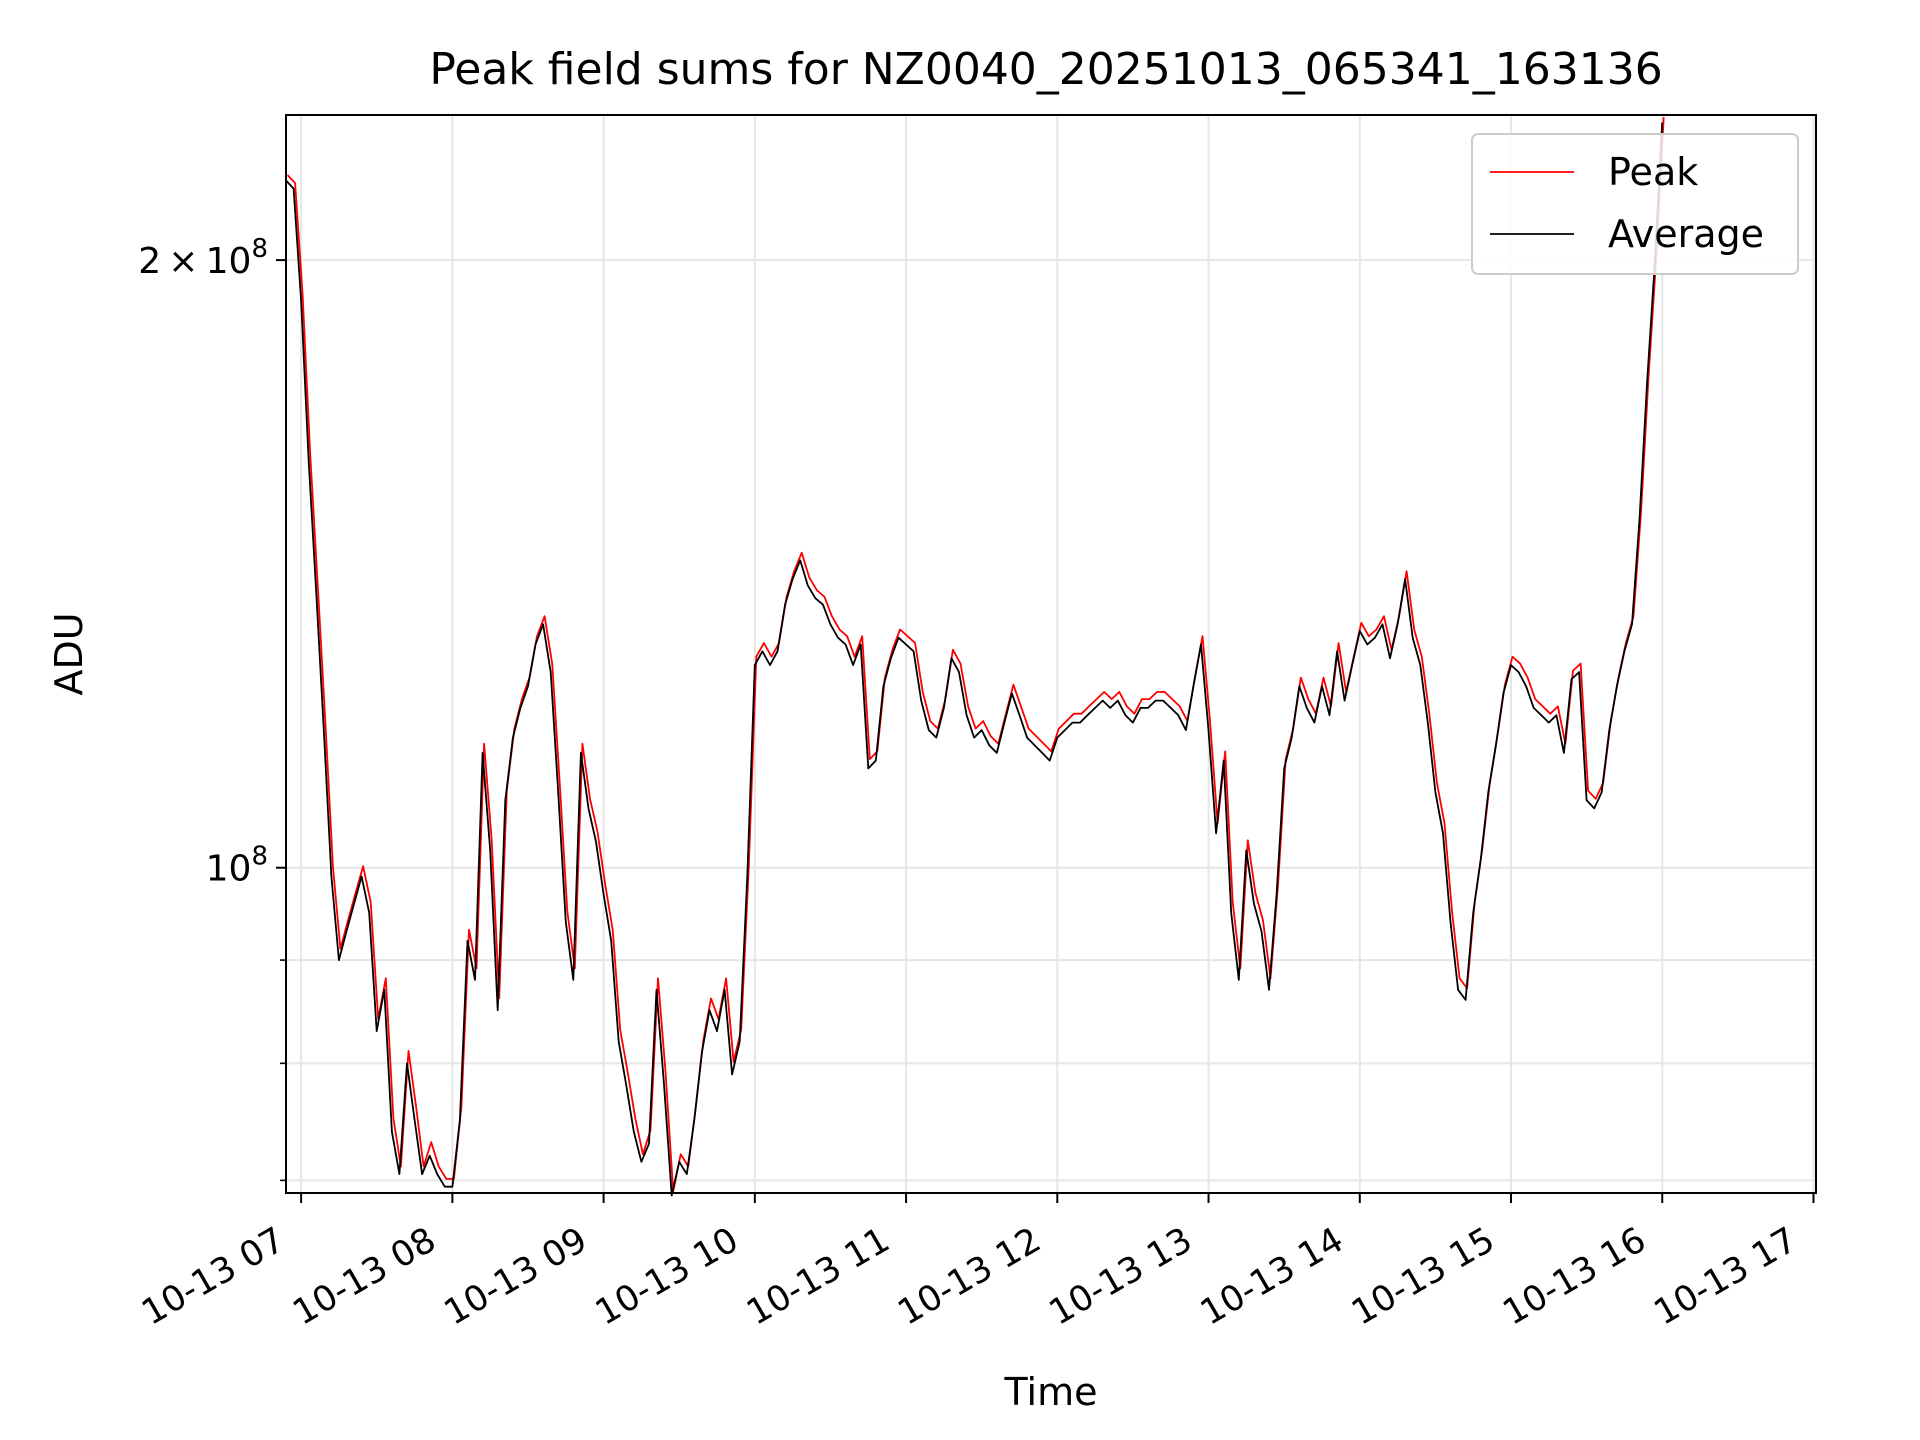 The width and height of the screenshot is (1920, 1440). What do you see at coordinates (69, 653) in the screenshot?
I see `y-axis-label: ADU` at bounding box center [69, 653].